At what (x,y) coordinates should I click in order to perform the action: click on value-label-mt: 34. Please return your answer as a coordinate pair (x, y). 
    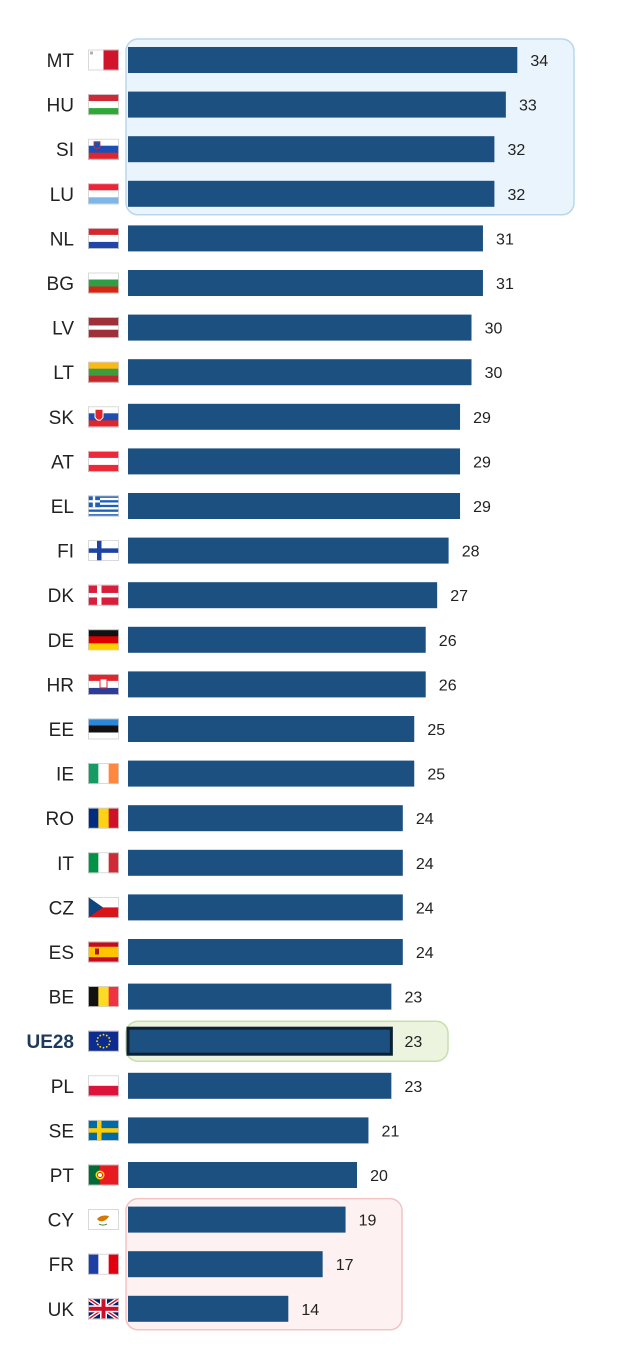
    Looking at the image, I should click on (539, 61).